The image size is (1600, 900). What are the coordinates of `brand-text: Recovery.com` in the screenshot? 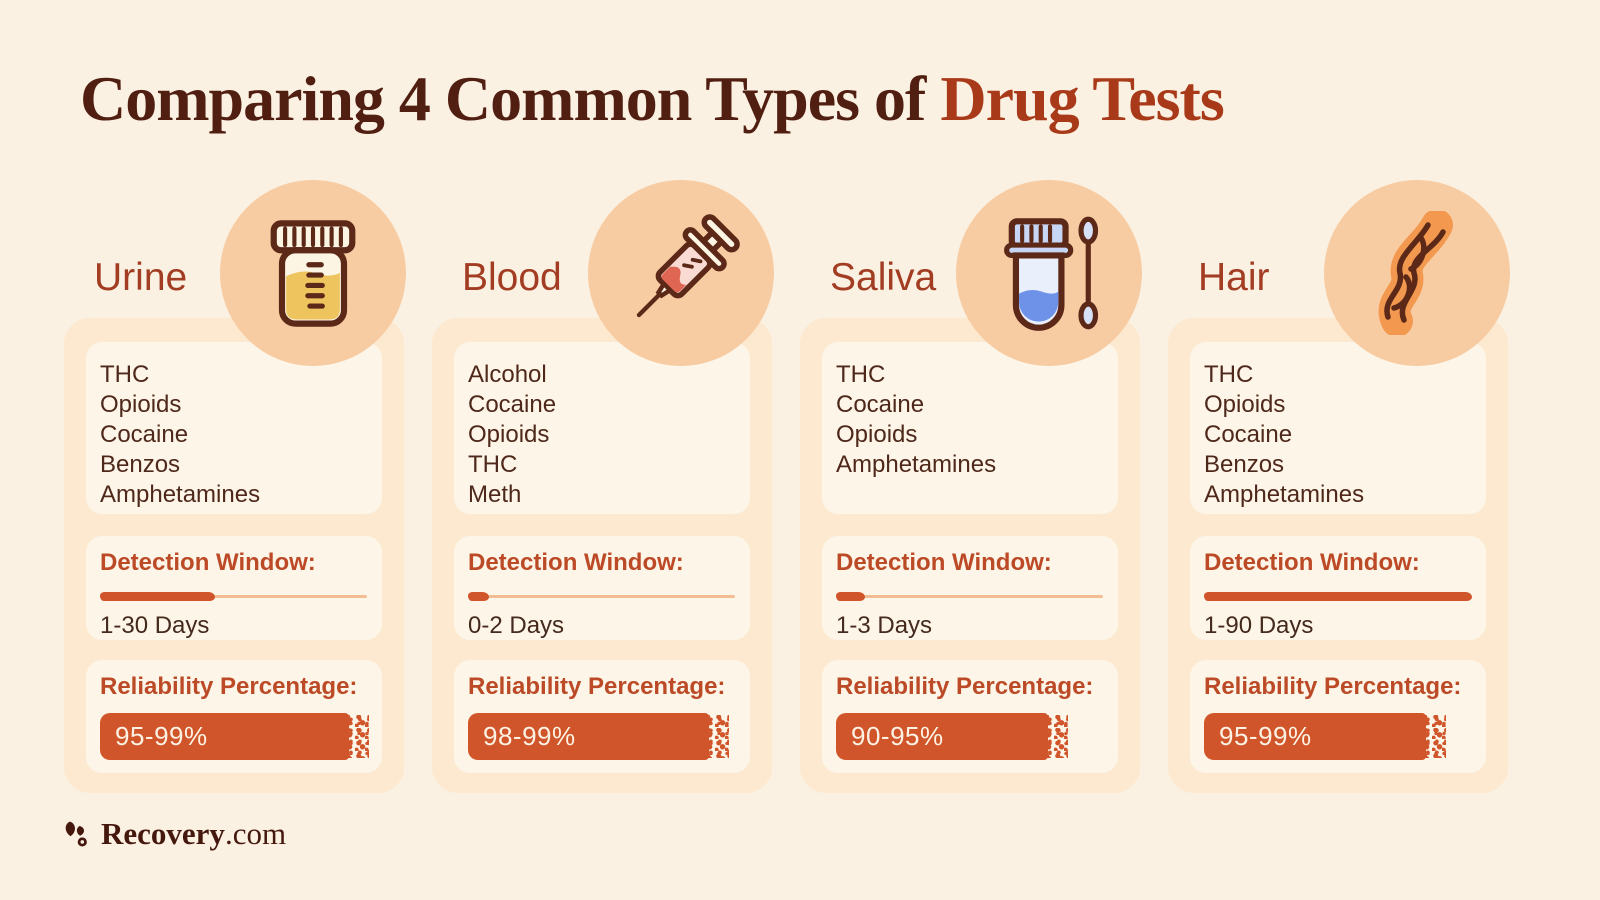 It's located at (193, 833).